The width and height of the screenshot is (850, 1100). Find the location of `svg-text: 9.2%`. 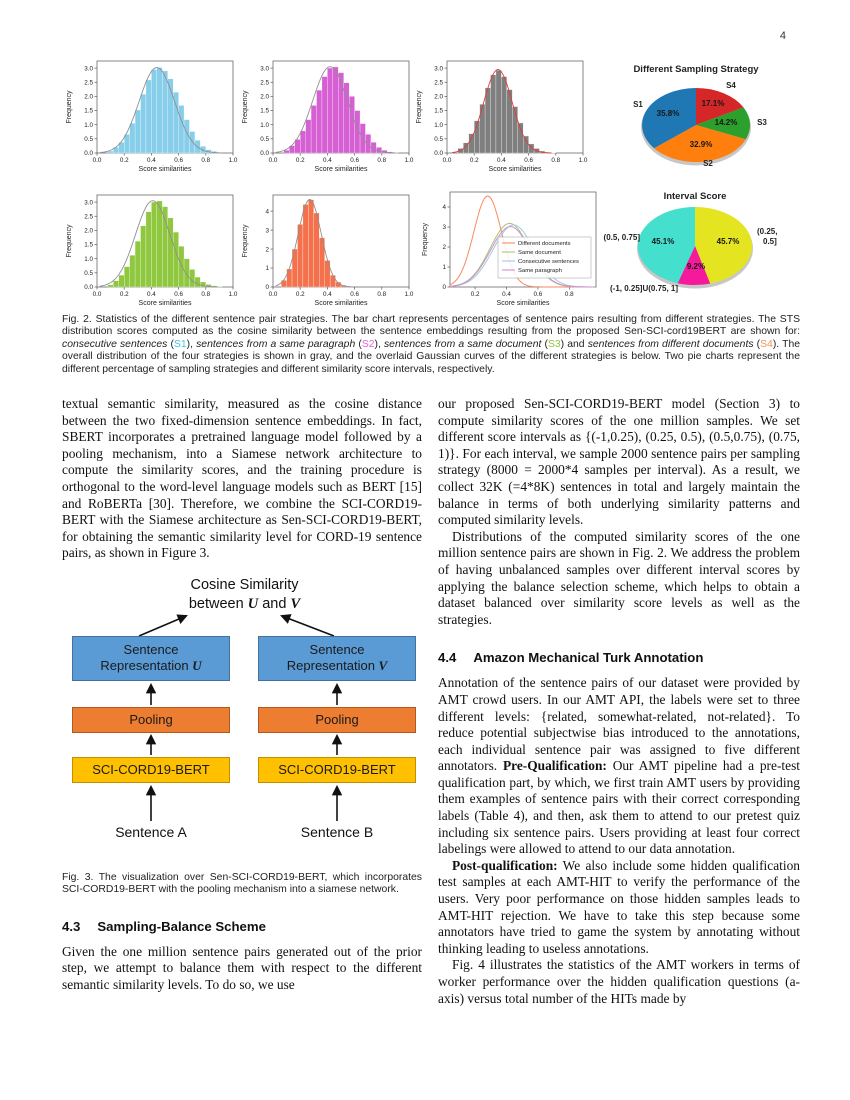

svg-text: 9.2% is located at coordinates (696, 266).